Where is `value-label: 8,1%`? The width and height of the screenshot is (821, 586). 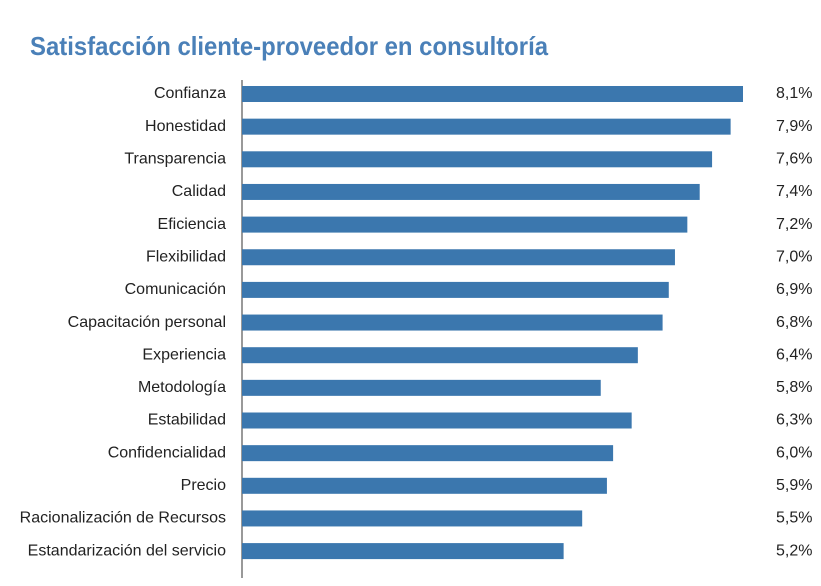 value-label: 8,1% is located at coordinates (794, 93).